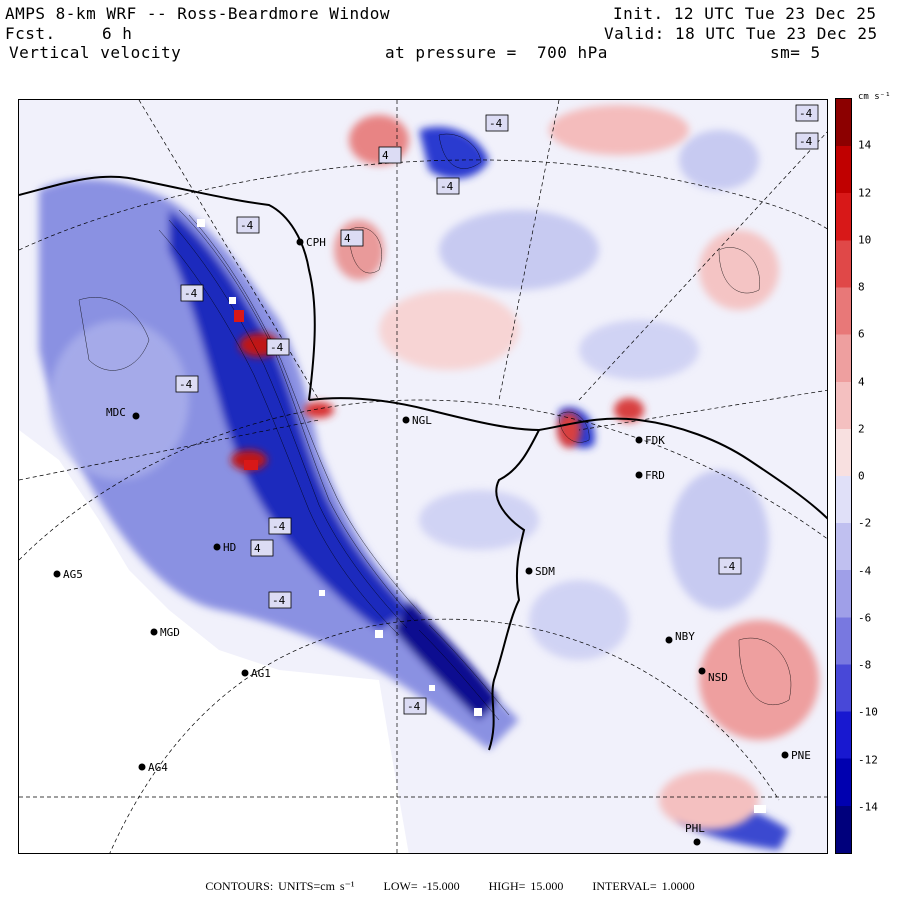 The width and height of the screenshot is (900, 900). Describe the element at coordinates (868, 759) in the screenshot. I see `colorbar-tick-label: -12` at that location.